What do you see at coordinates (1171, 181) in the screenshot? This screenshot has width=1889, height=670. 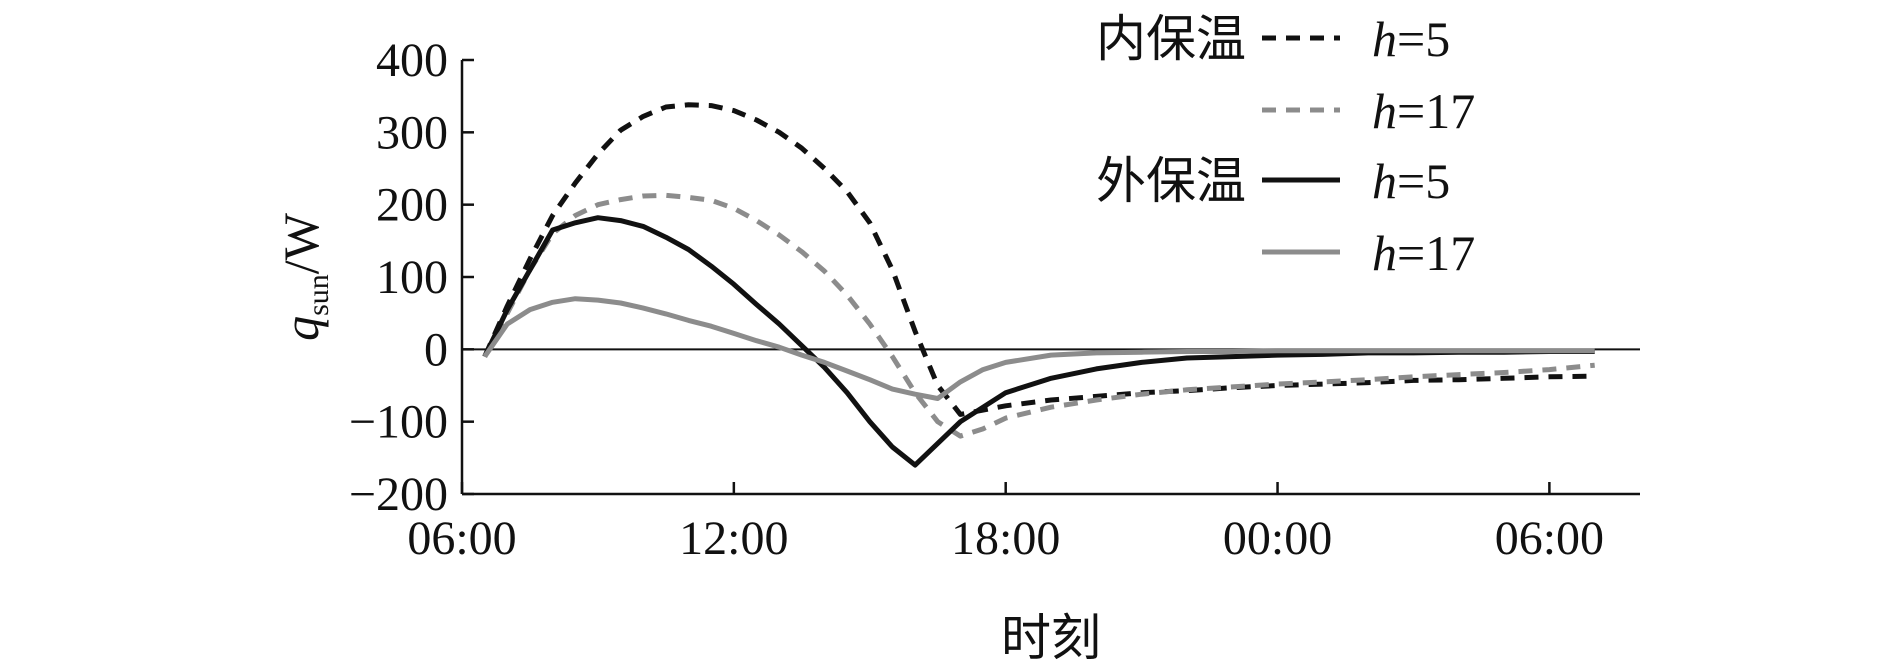 I see `legend-group-label: 外保温` at bounding box center [1171, 181].